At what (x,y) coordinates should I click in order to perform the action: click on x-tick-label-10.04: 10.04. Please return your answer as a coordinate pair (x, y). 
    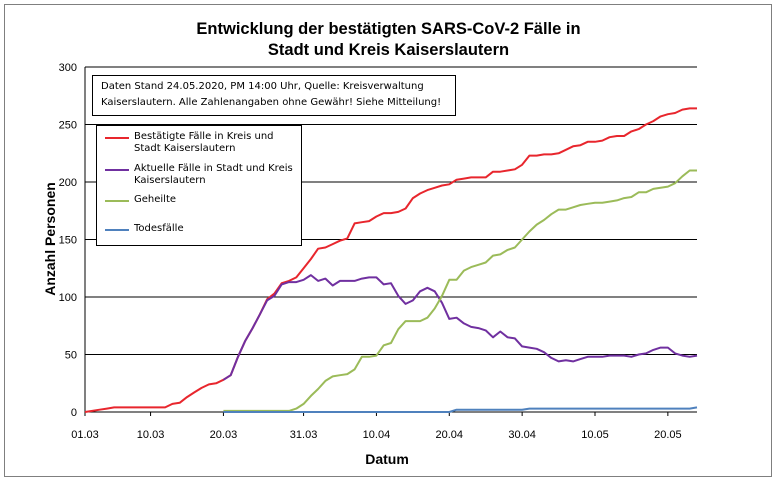
    Looking at the image, I should click on (377, 435).